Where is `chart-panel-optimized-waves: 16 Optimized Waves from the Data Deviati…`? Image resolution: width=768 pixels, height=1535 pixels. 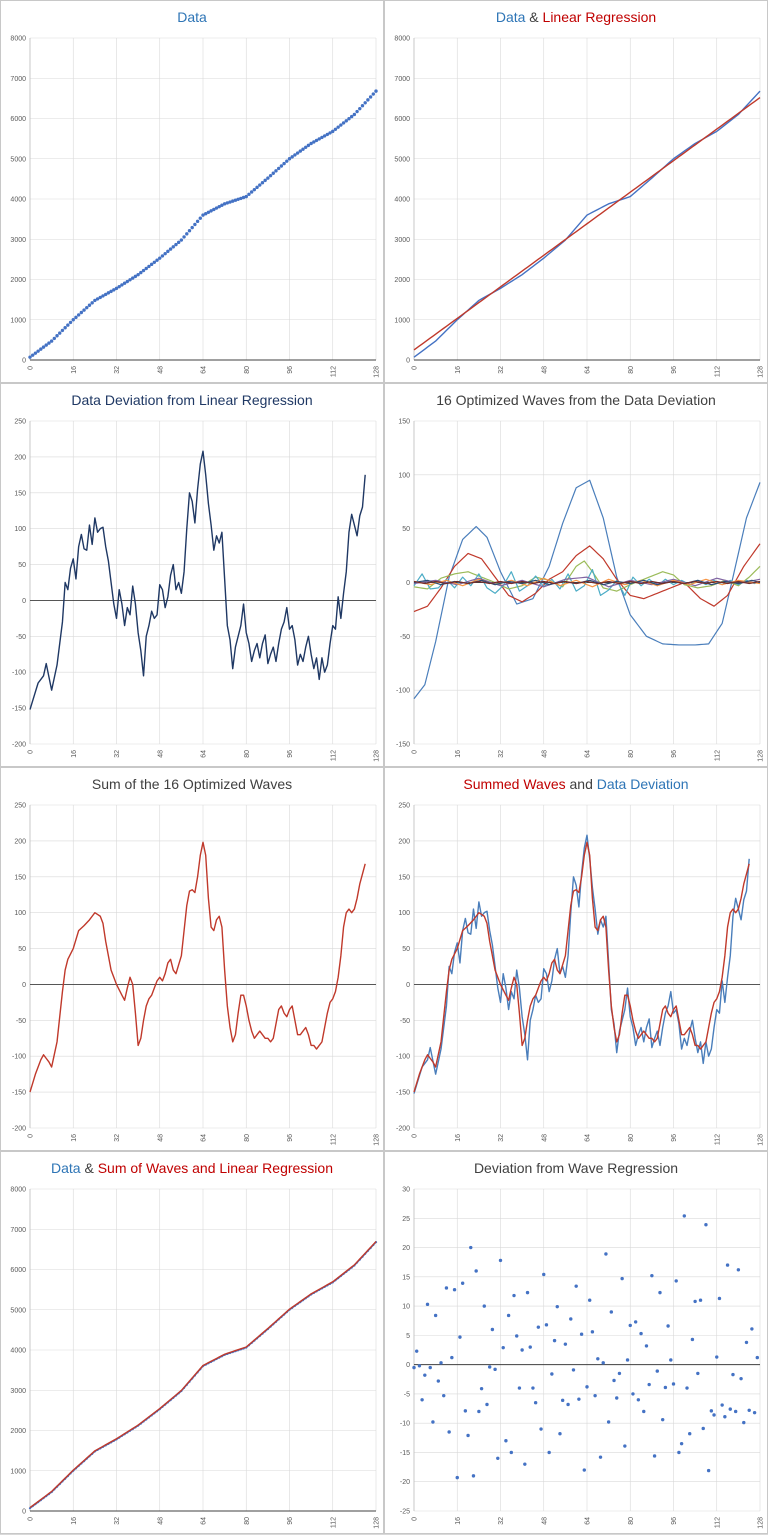
chart-panel-optimized-waves: 16 Optimized Waves from the Data Deviati… is located at coordinates (576, 575).